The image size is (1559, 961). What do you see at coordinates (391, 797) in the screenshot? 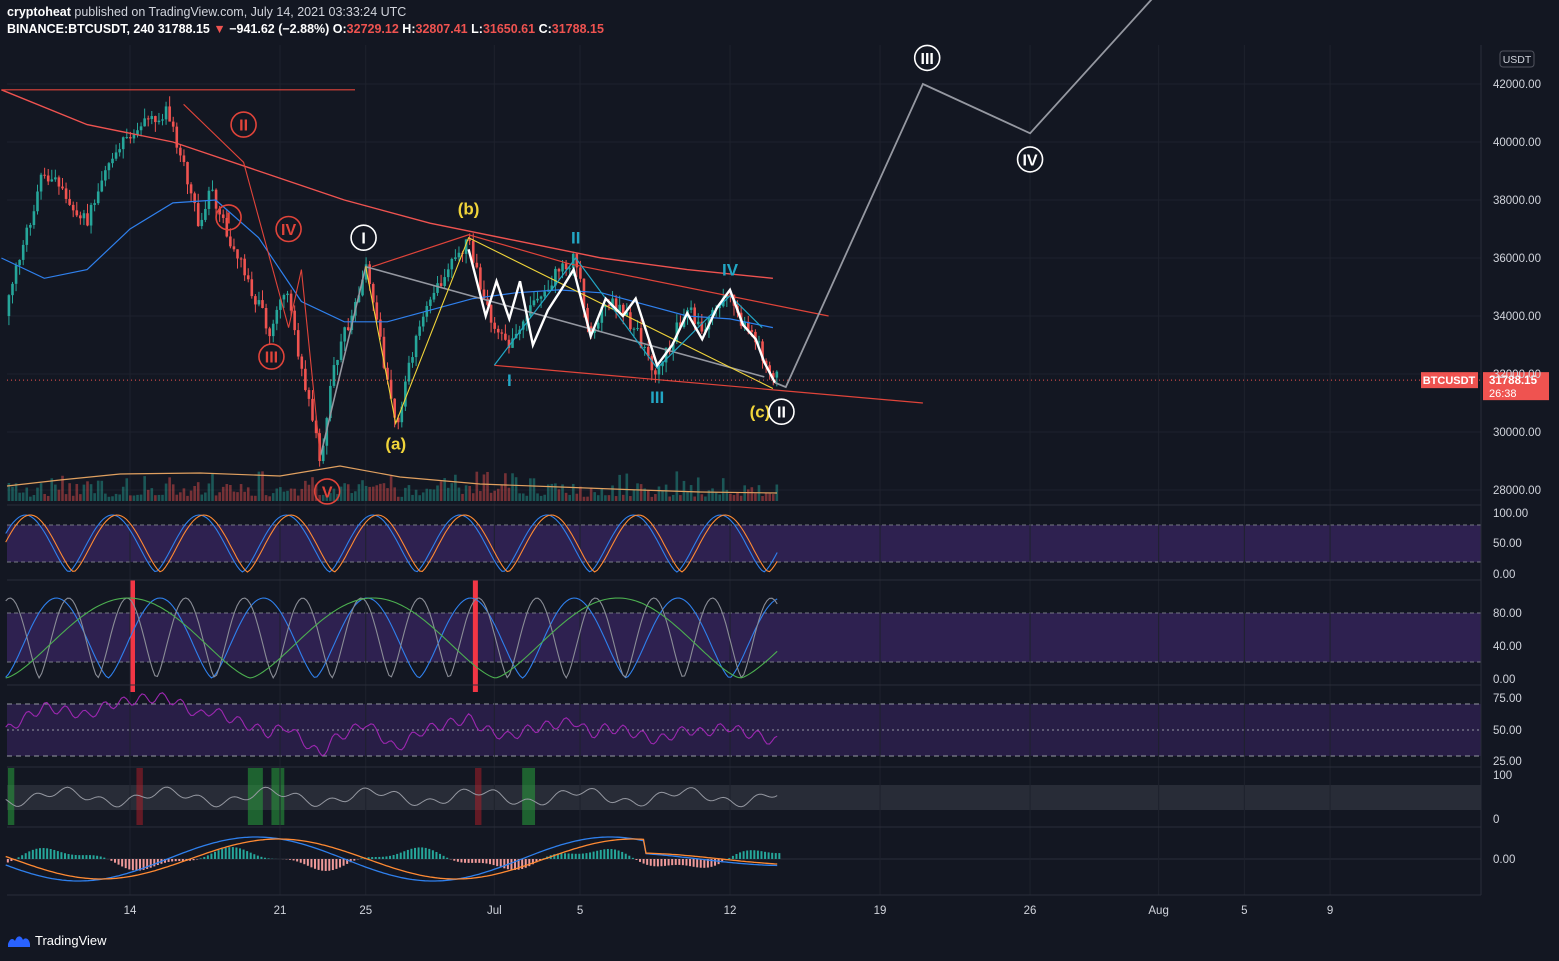
I see `momentum-line` at bounding box center [391, 797].